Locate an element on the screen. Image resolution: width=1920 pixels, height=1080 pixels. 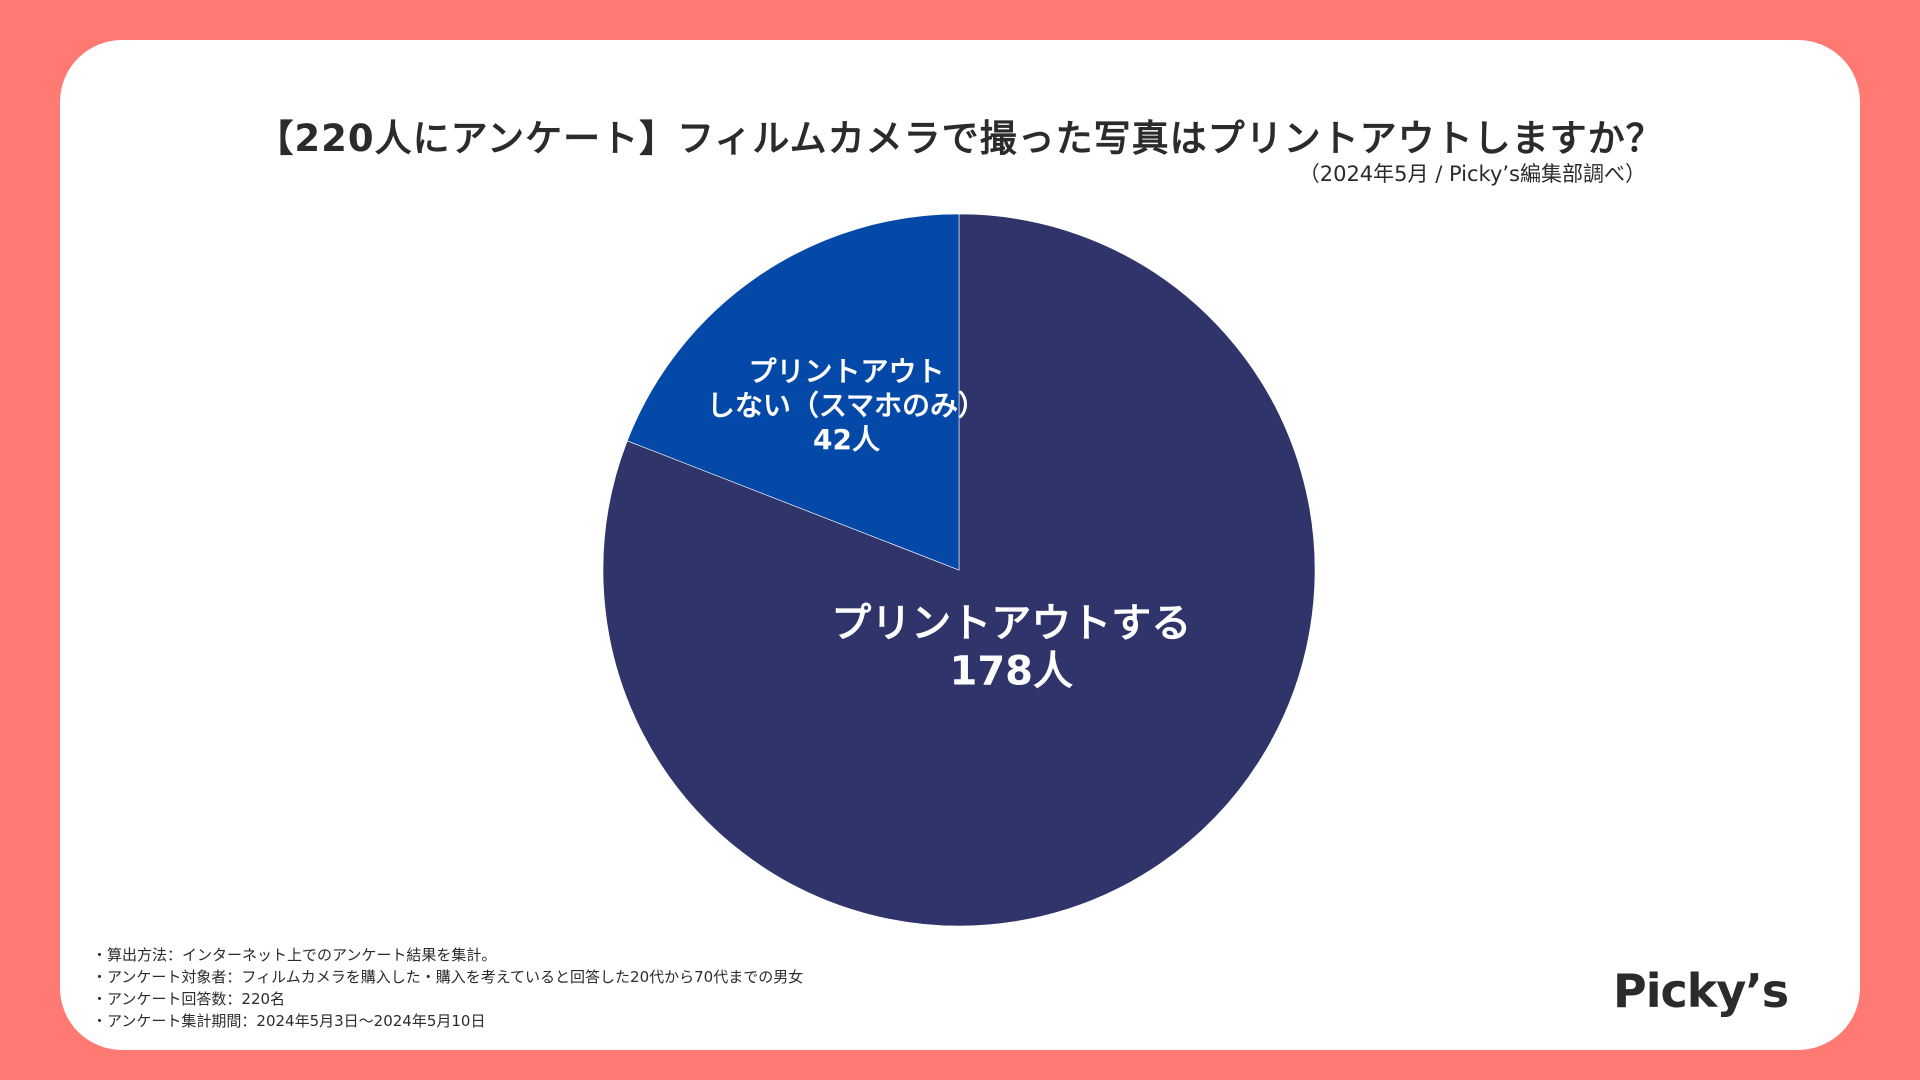
pie-slice-label-1: プリントアウトしない（スマホのみ） 42人 is located at coordinates (846, 405).